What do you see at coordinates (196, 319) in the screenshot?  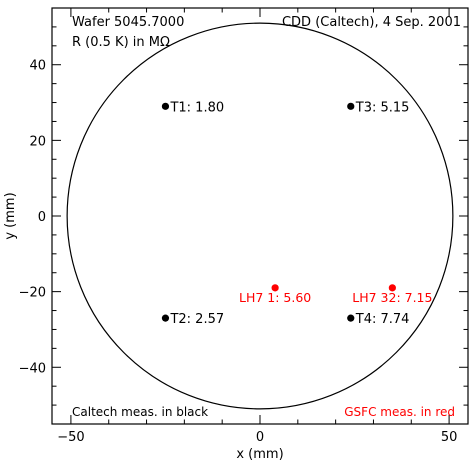 I see `point-label: T2: 2.57` at bounding box center [196, 319].